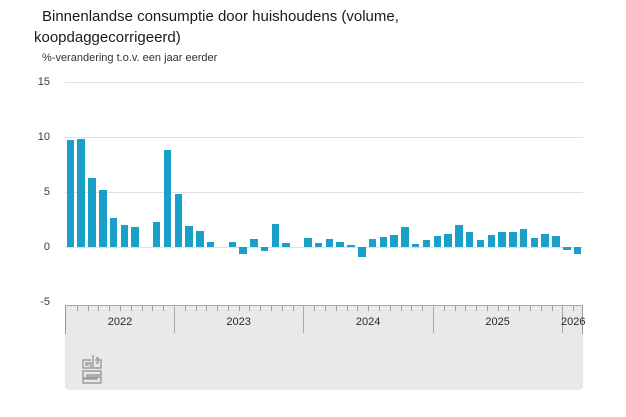 The image size is (626, 417). What do you see at coordinates (325, 320) in the screenshot?
I see `timeline-track: 2022 2023 2024 2025 2026` at bounding box center [325, 320].